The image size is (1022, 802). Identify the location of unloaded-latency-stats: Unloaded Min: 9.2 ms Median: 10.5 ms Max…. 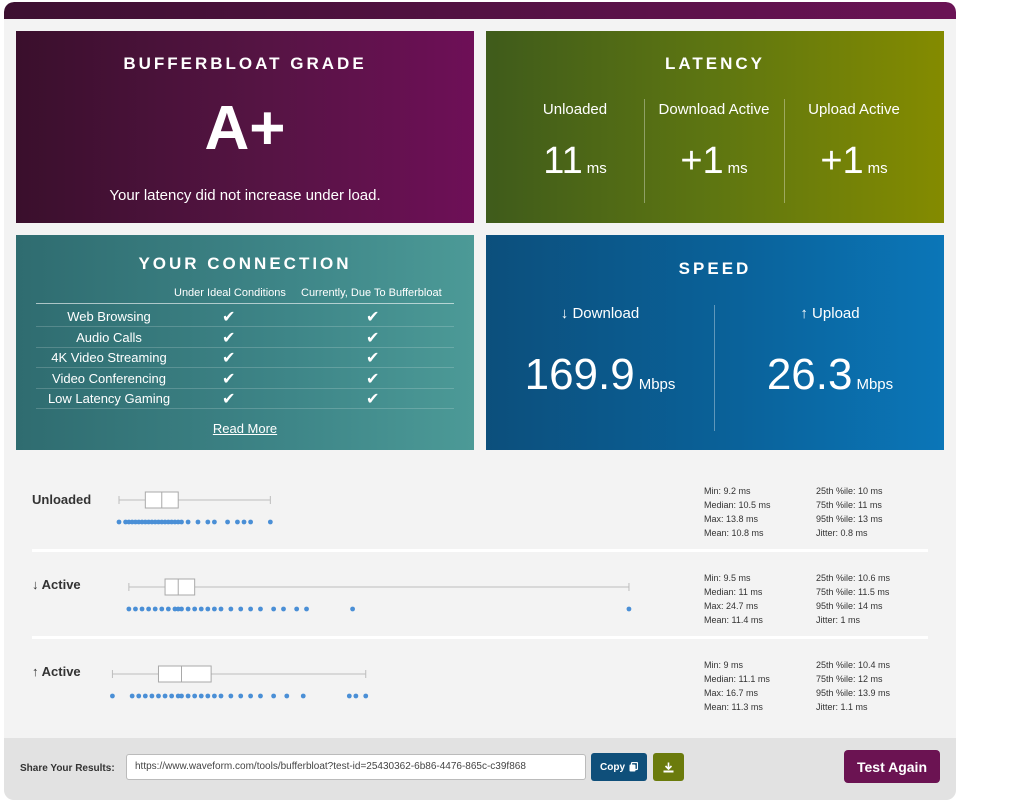
(480, 526).